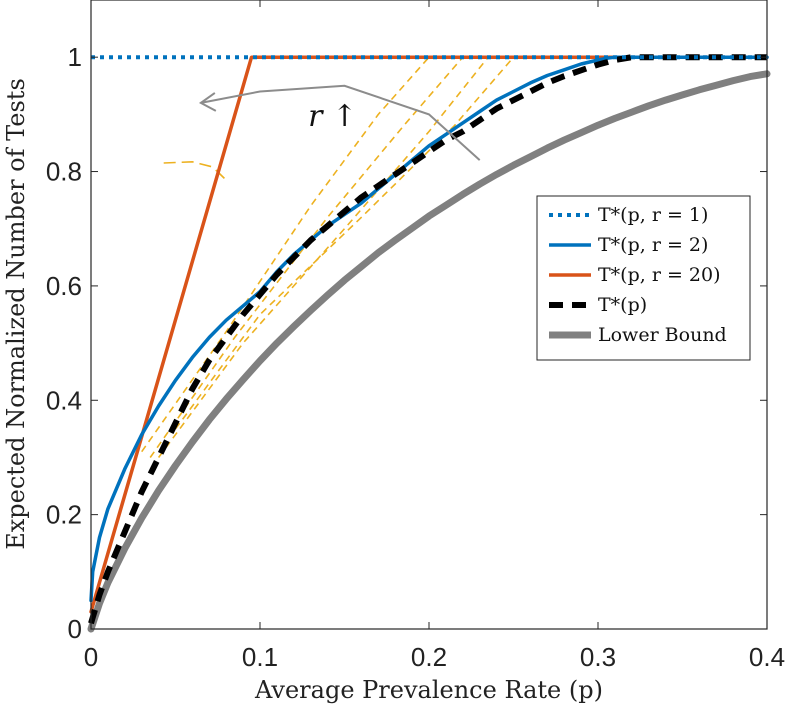 The height and width of the screenshot is (710, 791). What do you see at coordinates (659, 275) in the screenshot?
I see `legend-label-t-p-r-20: T*(p, r = 20)` at bounding box center [659, 275].